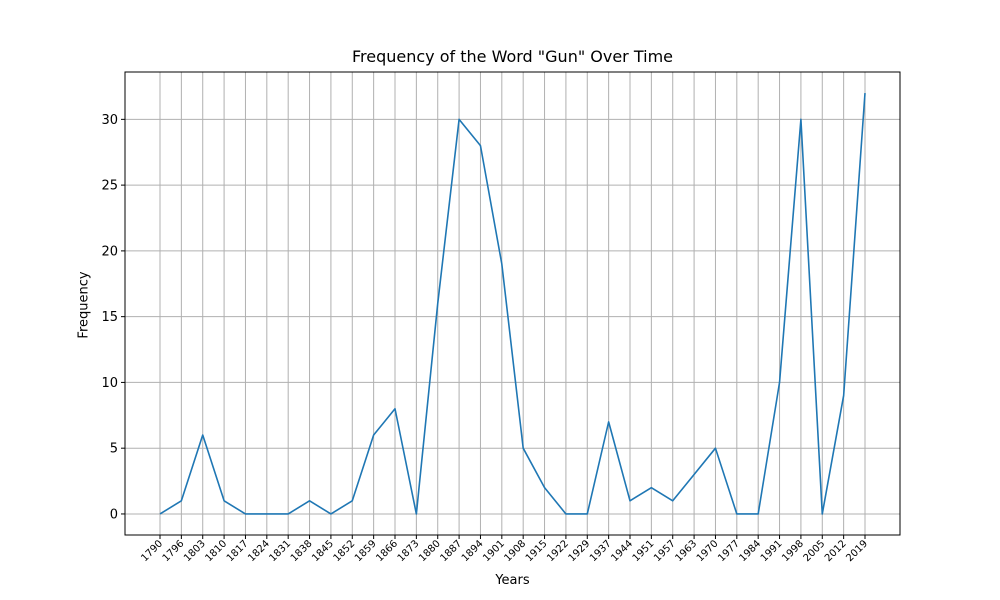 The image size is (1000, 600). I want to click on y-tick-label: 20, so click(109, 251).